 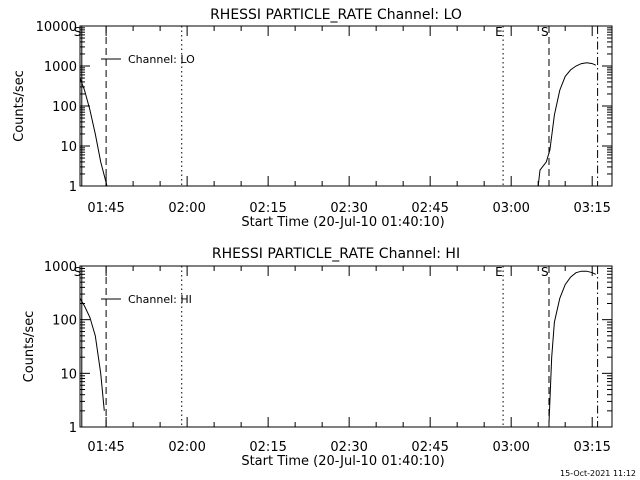 I want to click on panel-1-y-tick-label: 1, so click(x=73, y=187).